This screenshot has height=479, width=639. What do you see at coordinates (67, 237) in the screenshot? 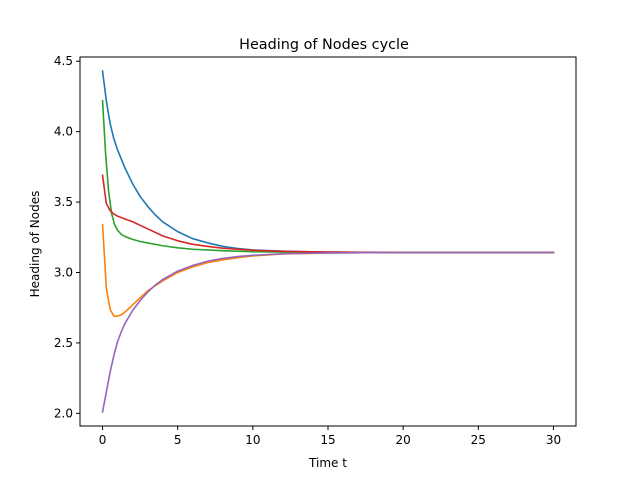
I see `y-axis: 2.0 2.5 3.0 3.5 4.0 4.5` at bounding box center [67, 237].